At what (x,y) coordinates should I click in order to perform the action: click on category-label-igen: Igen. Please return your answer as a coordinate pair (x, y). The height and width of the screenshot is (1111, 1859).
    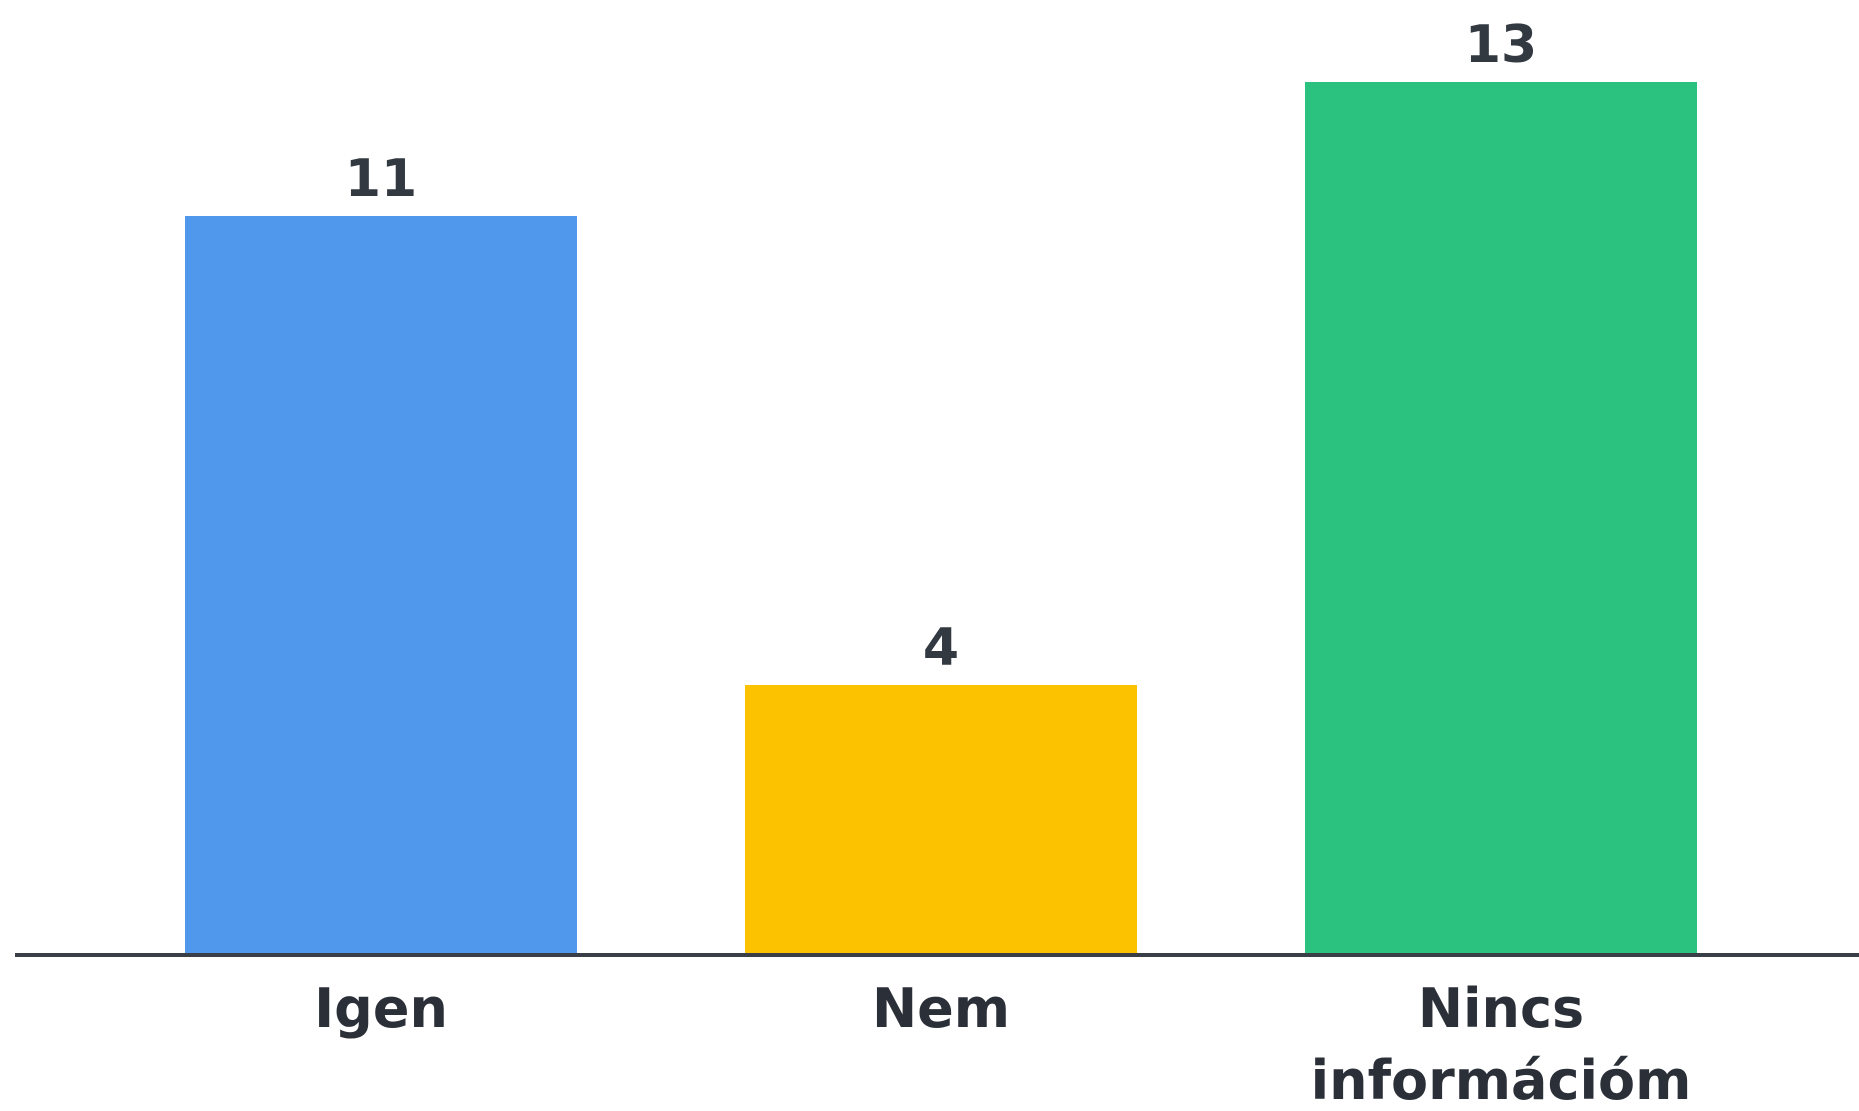
    Looking at the image, I should click on (381, 1008).